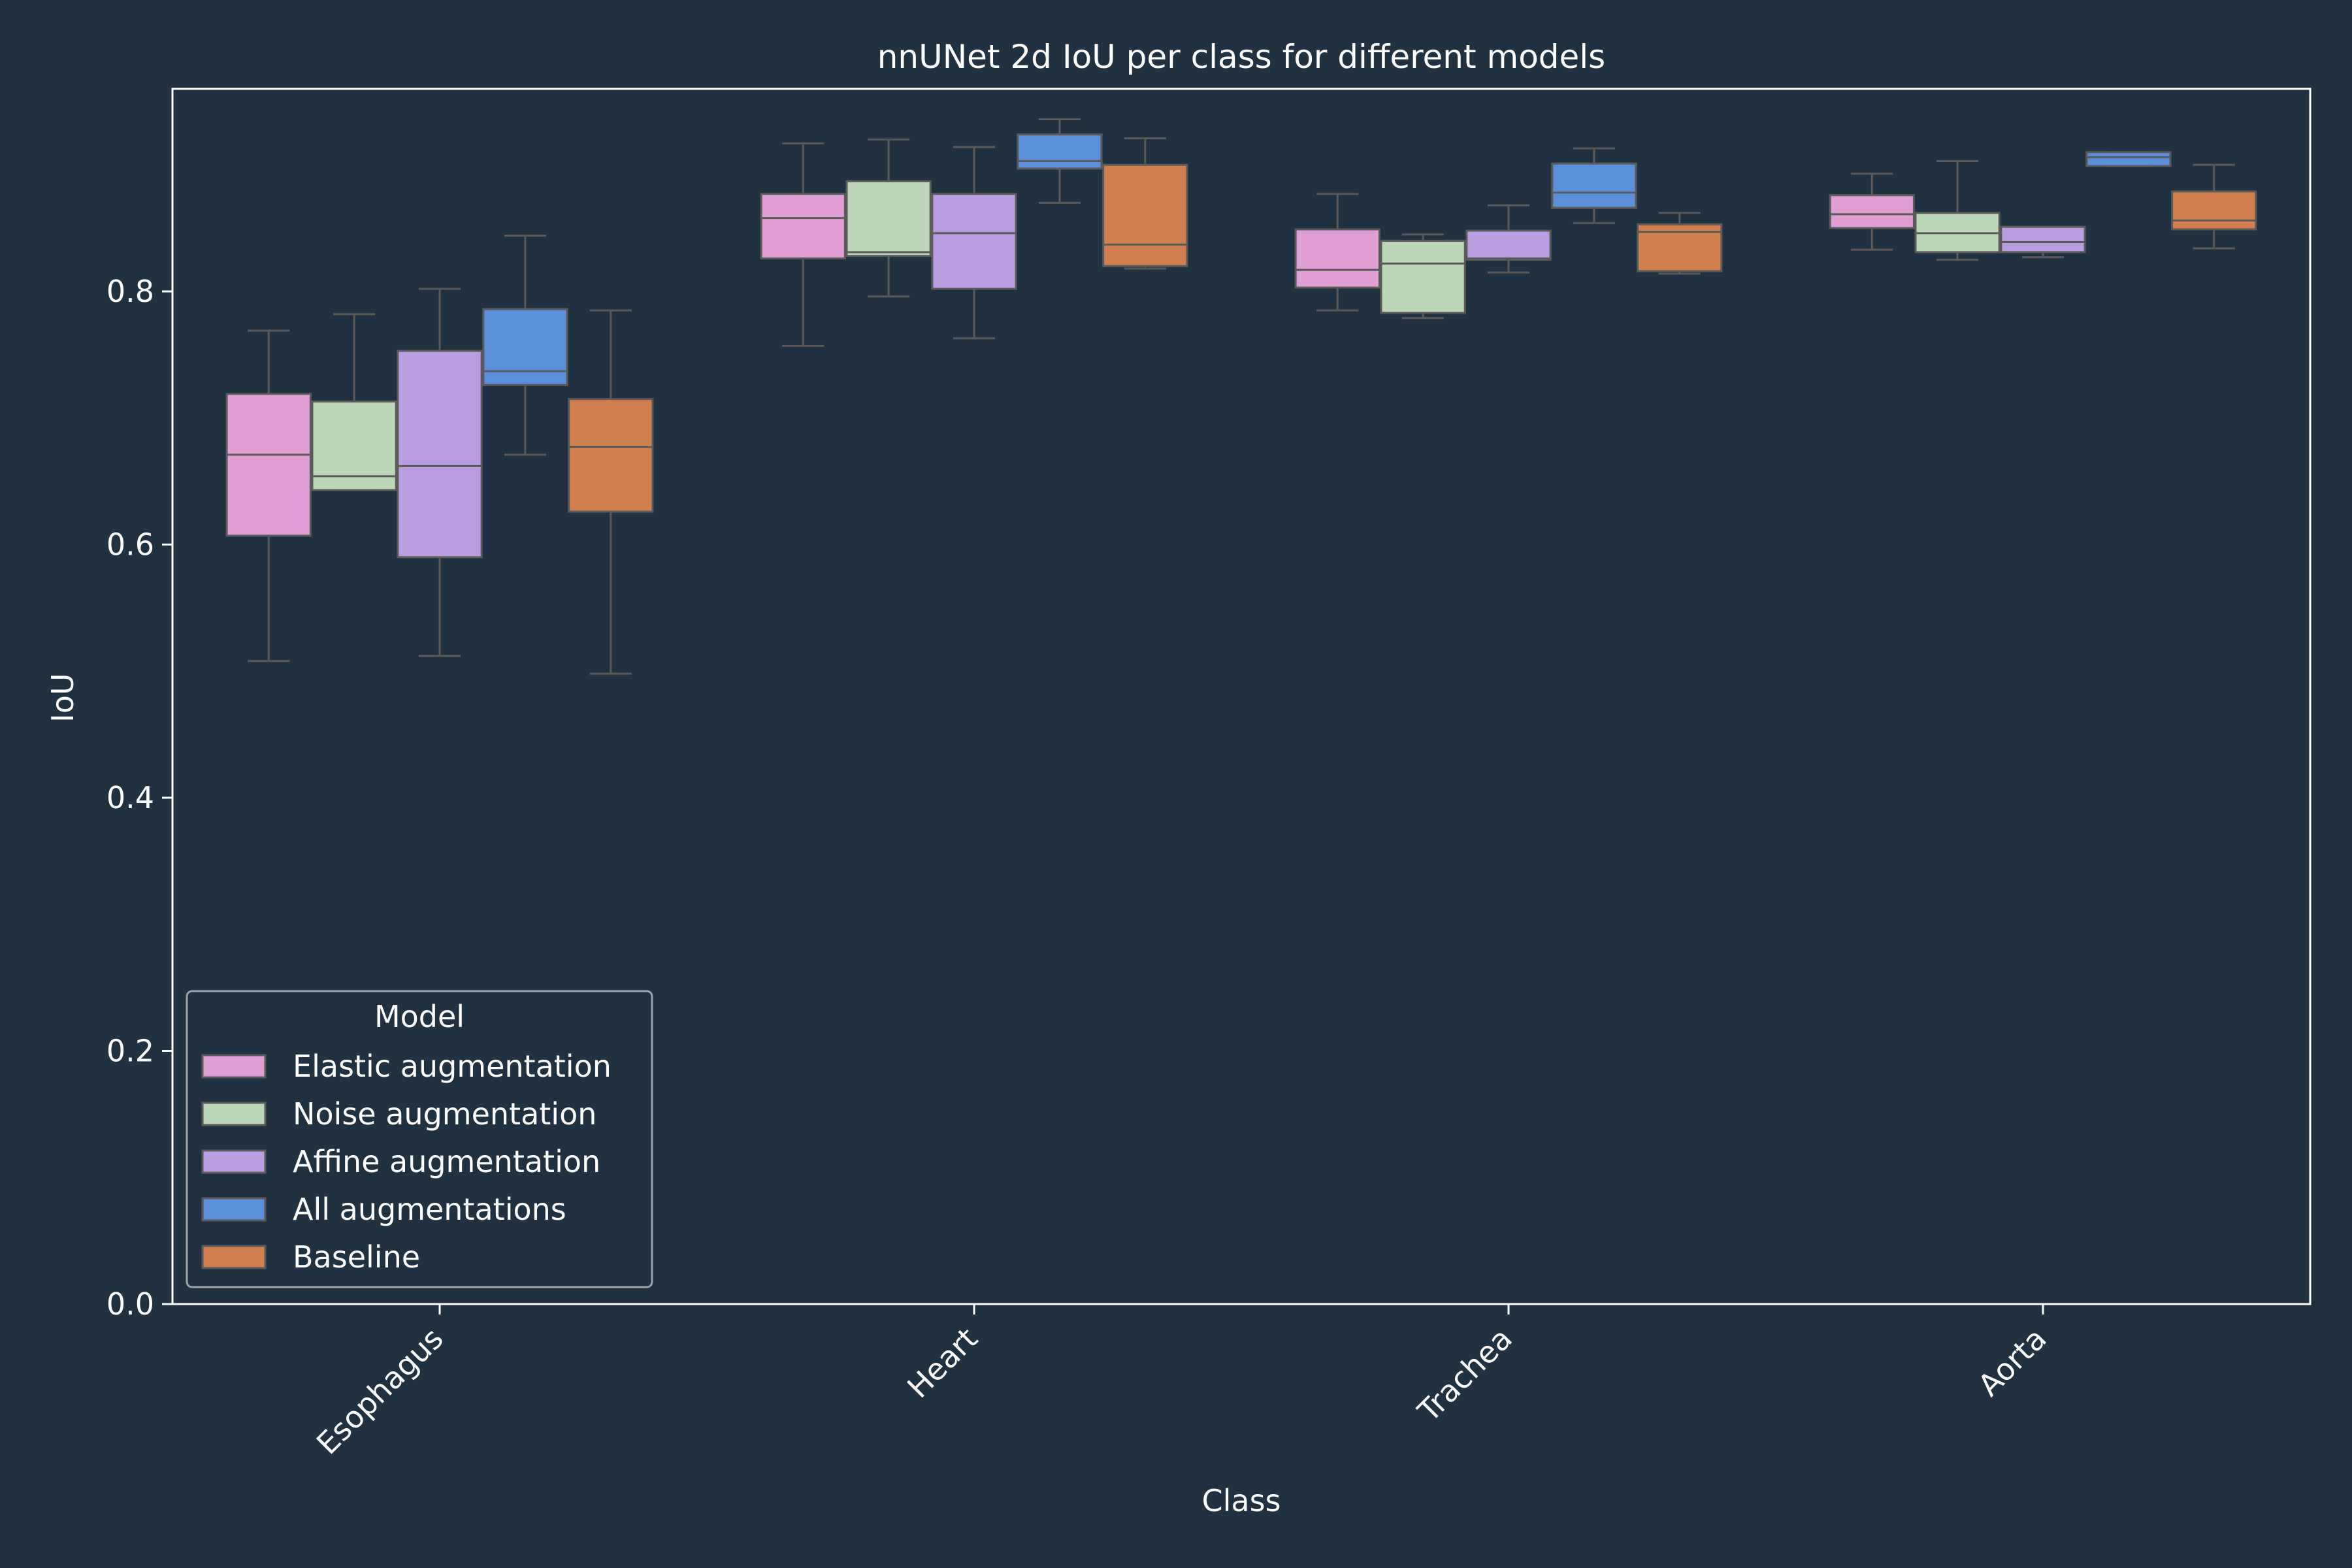  I want to click on y-tick-label: 0.4, so click(130, 797).